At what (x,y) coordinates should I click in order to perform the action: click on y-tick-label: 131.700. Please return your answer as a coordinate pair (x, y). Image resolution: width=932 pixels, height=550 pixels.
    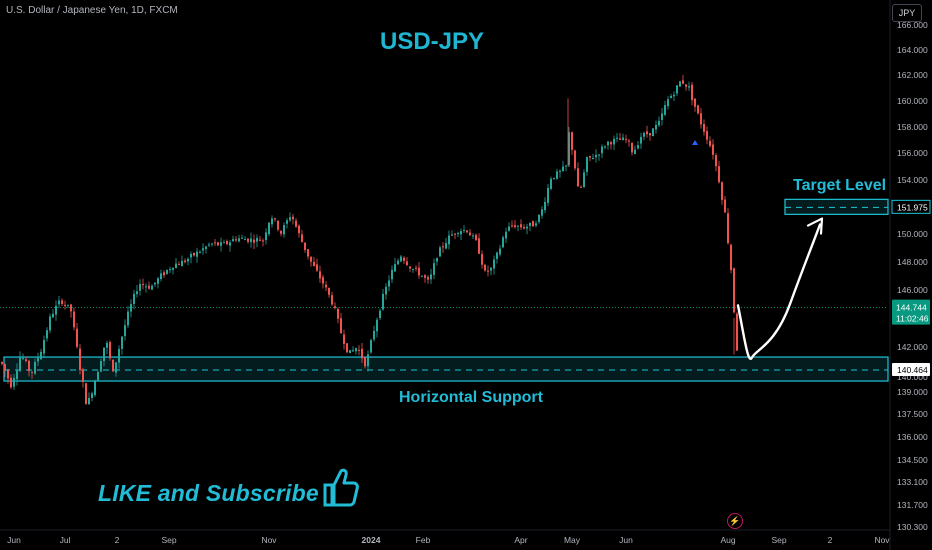
    Looking at the image, I should click on (912, 505).